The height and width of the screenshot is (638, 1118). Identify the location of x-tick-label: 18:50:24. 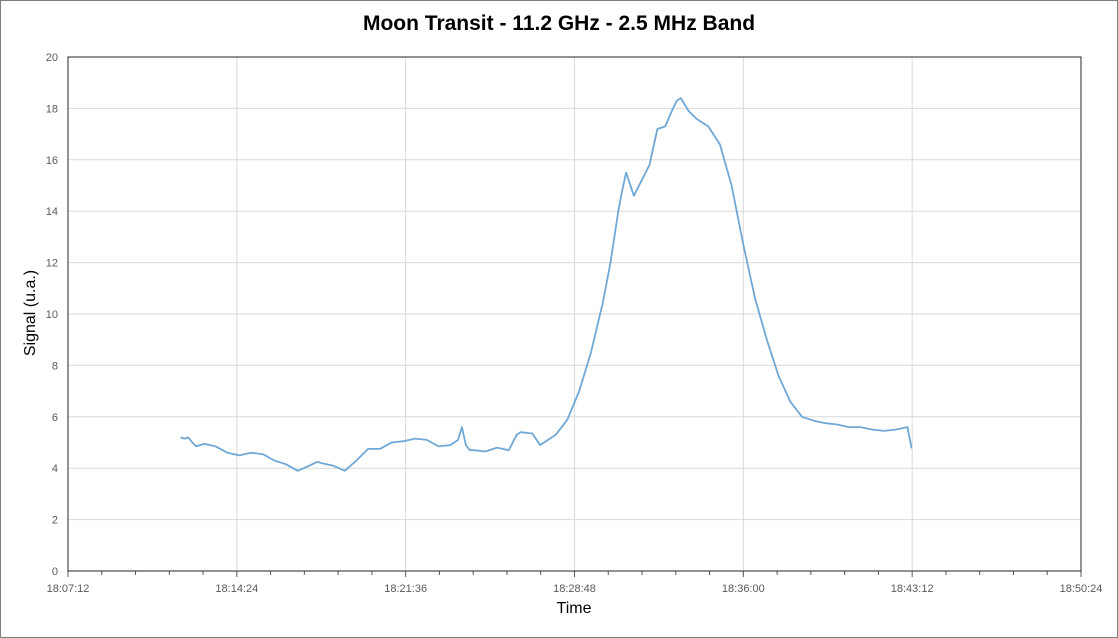
(1081, 589).